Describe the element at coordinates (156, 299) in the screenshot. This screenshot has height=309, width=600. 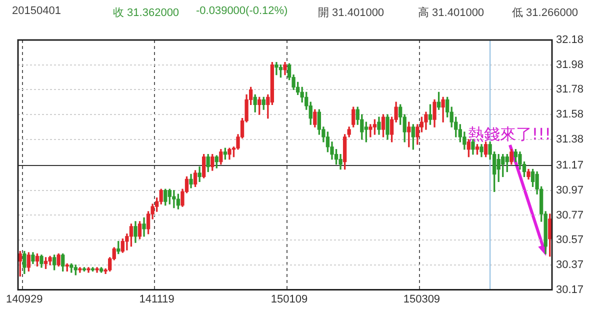
I see `x-tick-label: 141119` at that location.